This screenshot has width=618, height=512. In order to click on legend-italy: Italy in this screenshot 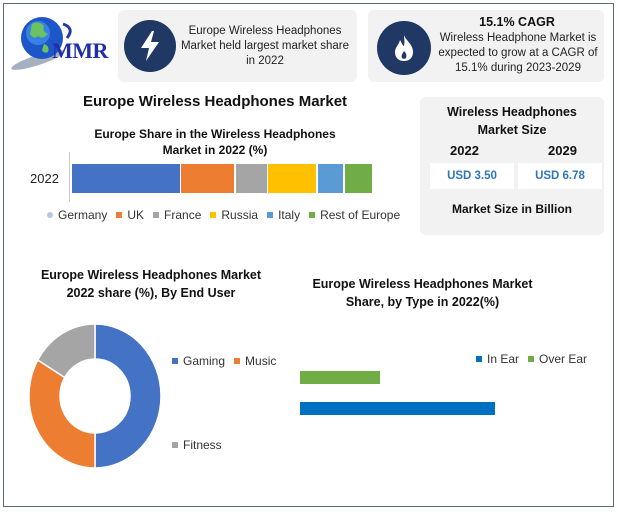, I will do `click(283, 215)`.